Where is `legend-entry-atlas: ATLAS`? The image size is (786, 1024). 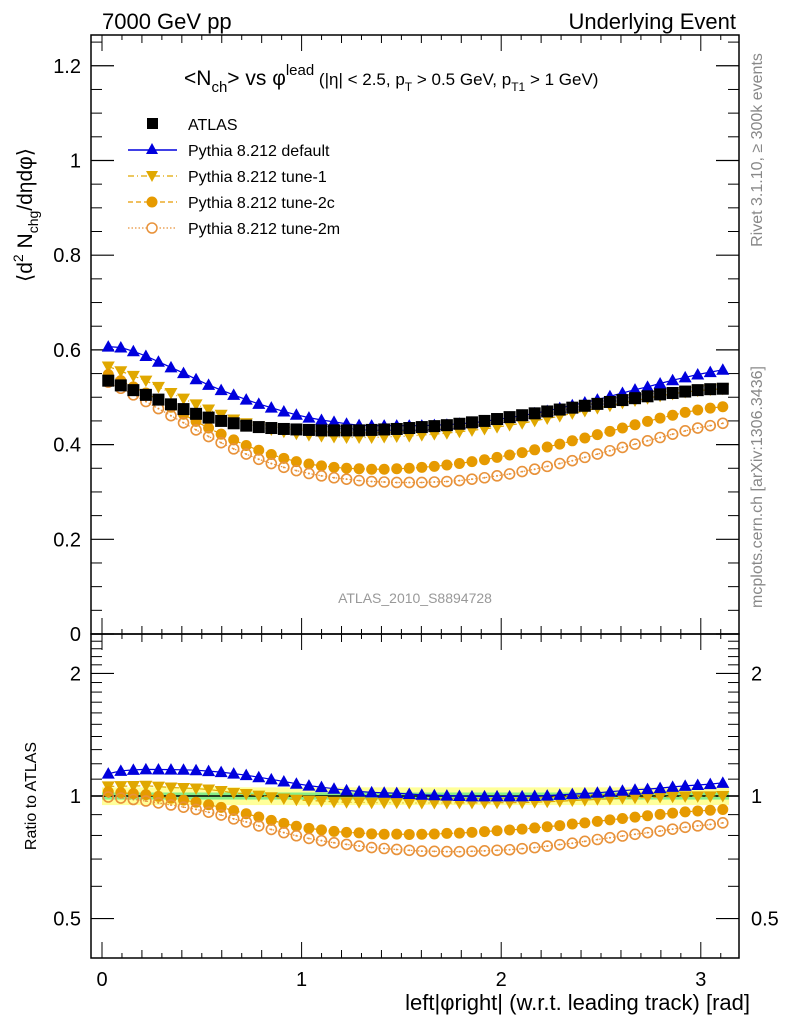
legend-entry-atlas: ATLAS is located at coordinates (192, 125).